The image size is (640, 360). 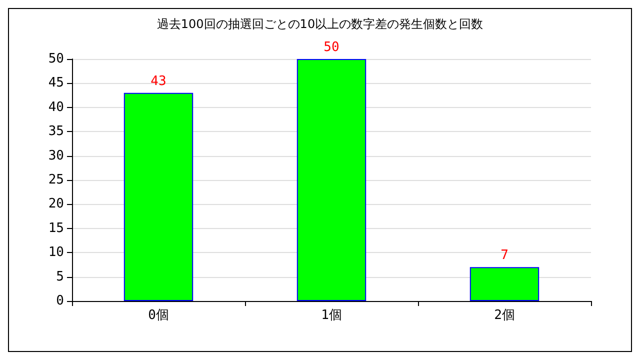 I want to click on y-tick-label: 35, so click(x=56, y=132).